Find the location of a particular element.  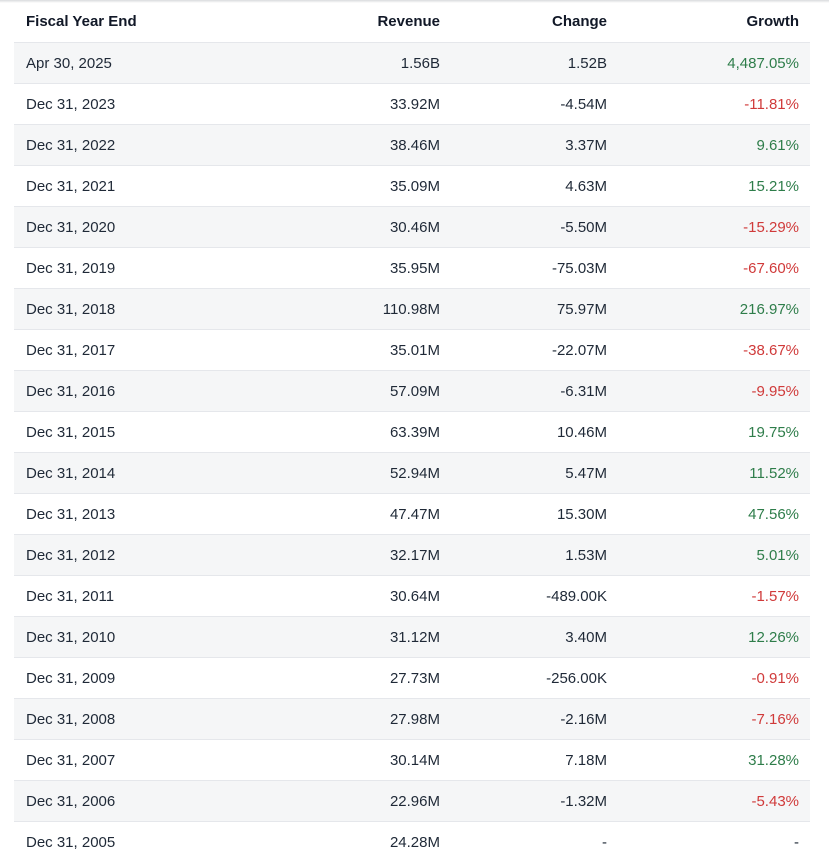

growth-cell: -15.29% is located at coordinates (771, 227).